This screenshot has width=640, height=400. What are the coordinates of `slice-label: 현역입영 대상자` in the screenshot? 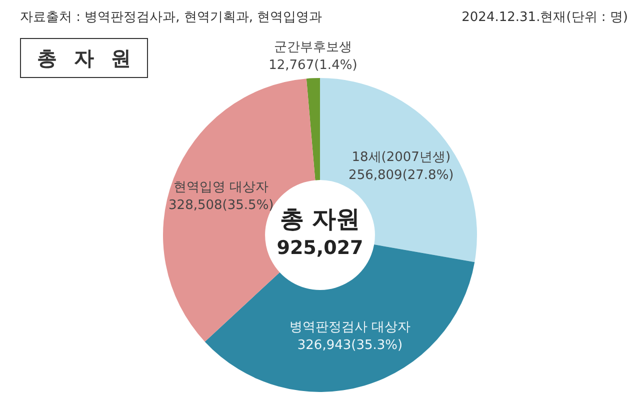 It's located at (221, 188).